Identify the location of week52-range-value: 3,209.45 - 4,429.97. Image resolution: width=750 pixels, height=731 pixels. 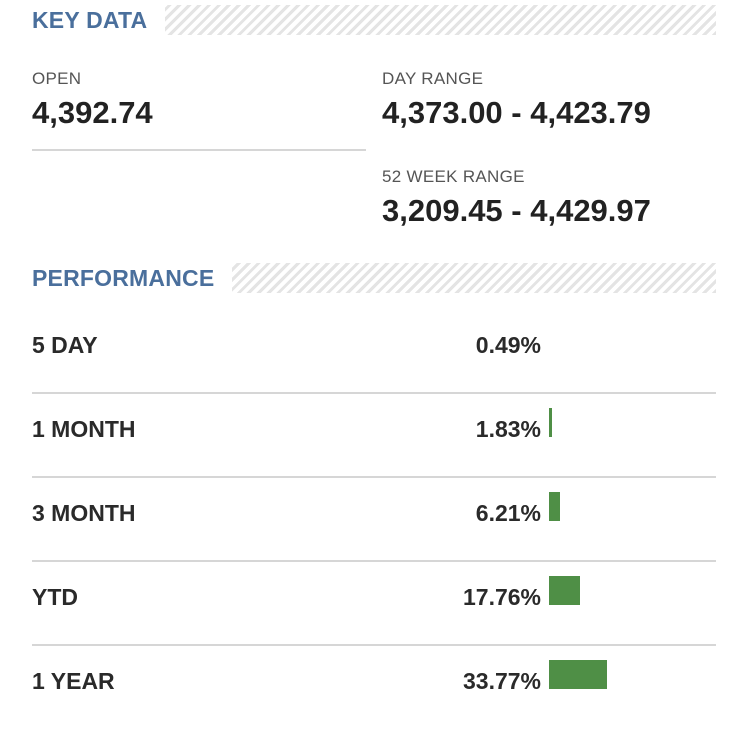
(516, 210).